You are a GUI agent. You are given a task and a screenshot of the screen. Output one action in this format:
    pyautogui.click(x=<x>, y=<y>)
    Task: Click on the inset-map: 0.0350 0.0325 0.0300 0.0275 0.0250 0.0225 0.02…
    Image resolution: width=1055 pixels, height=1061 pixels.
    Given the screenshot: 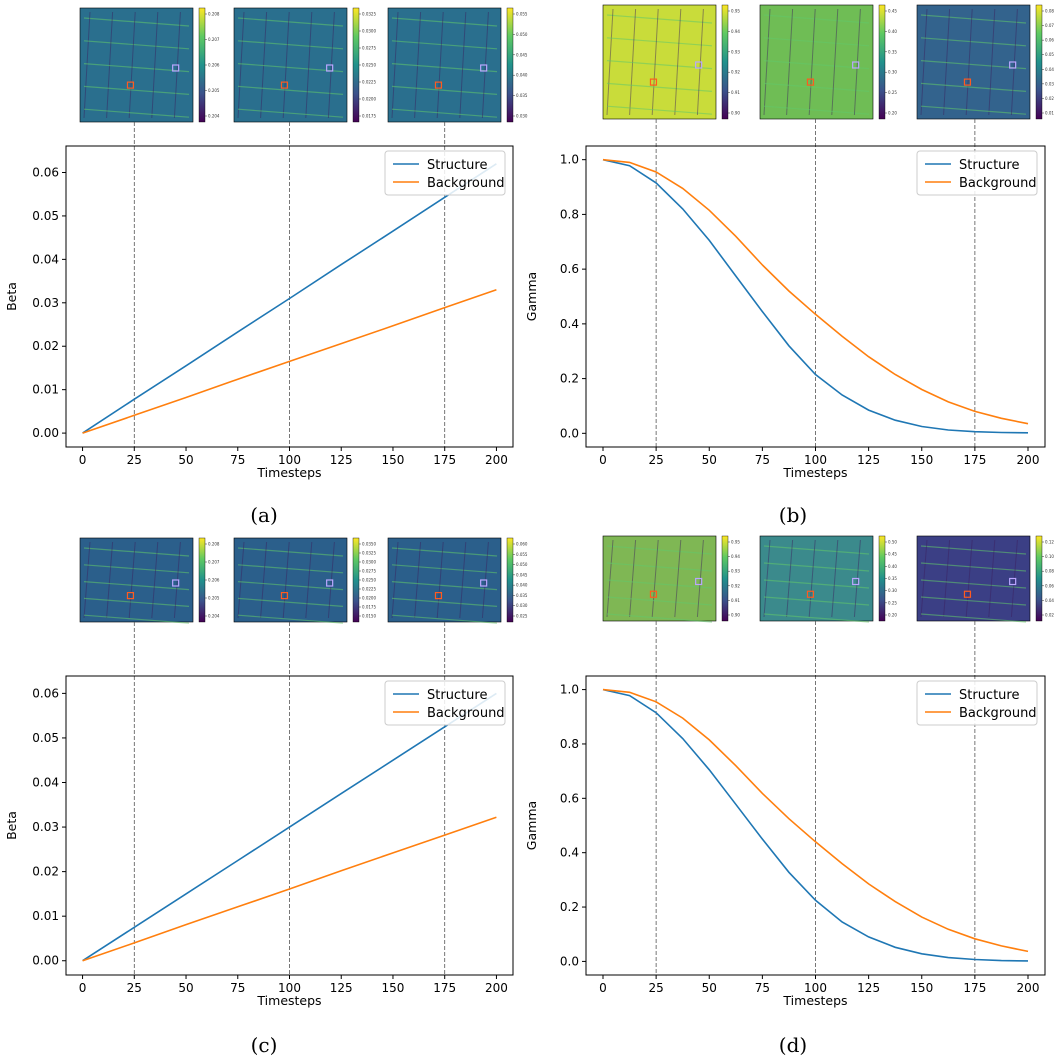 What is the action you would take?
    pyautogui.click(x=304, y=580)
    